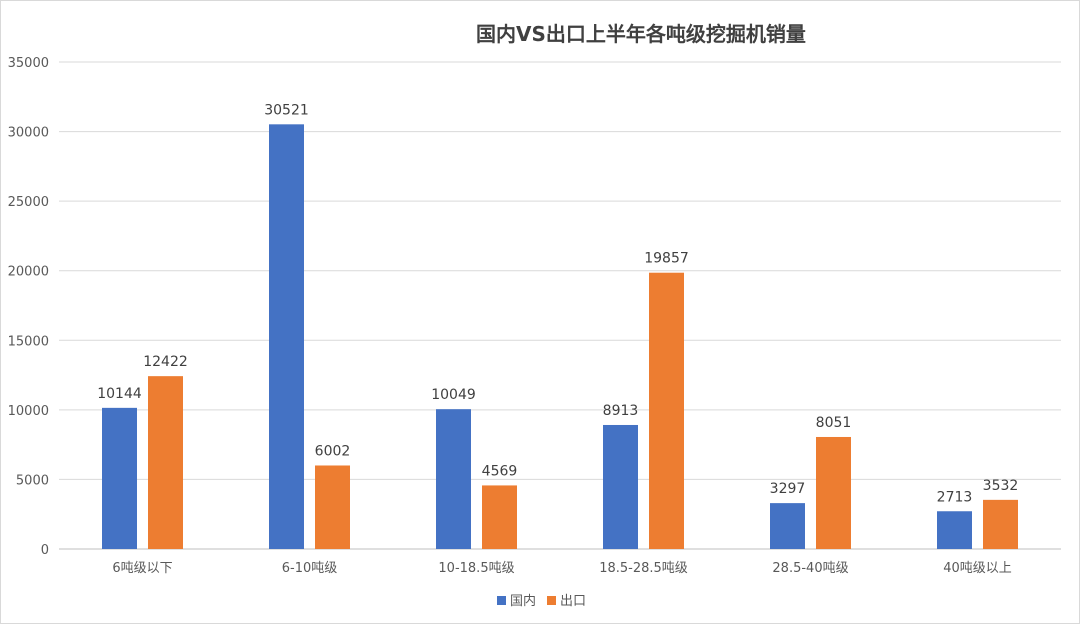 The height and width of the screenshot is (624, 1080). Describe the element at coordinates (32, 480) in the screenshot. I see `y-tick-label: 5000` at that location.